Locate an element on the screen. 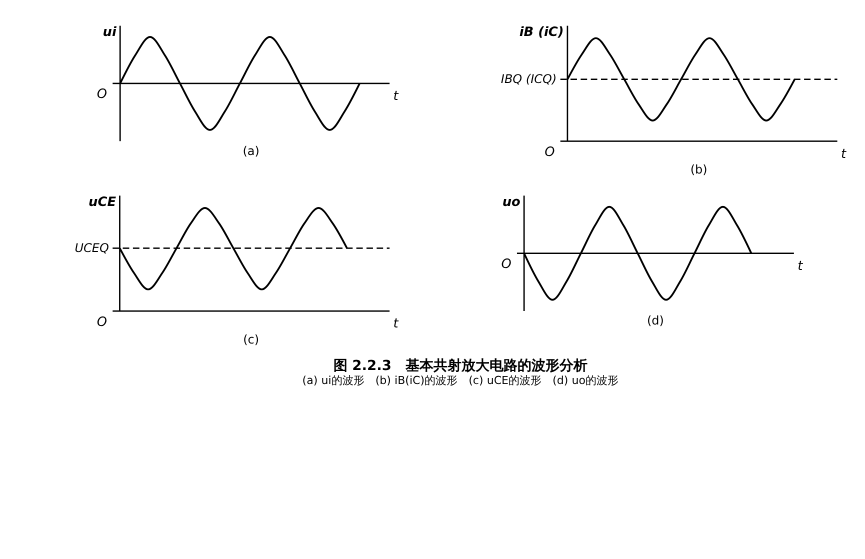 Image resolution: width=865 pixels, height=559 pixels. text: (c) is located at coordinates (251, 339).